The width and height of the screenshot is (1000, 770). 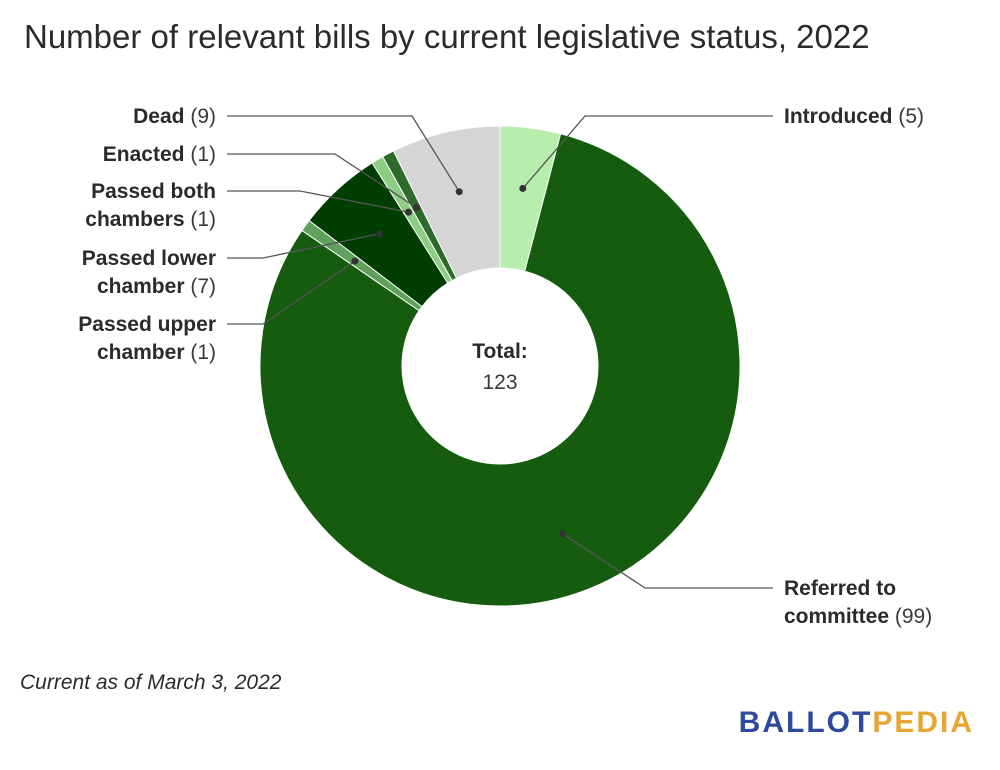 I want to click on leader-line-referred-to-committee, so click(x=667, y=561).